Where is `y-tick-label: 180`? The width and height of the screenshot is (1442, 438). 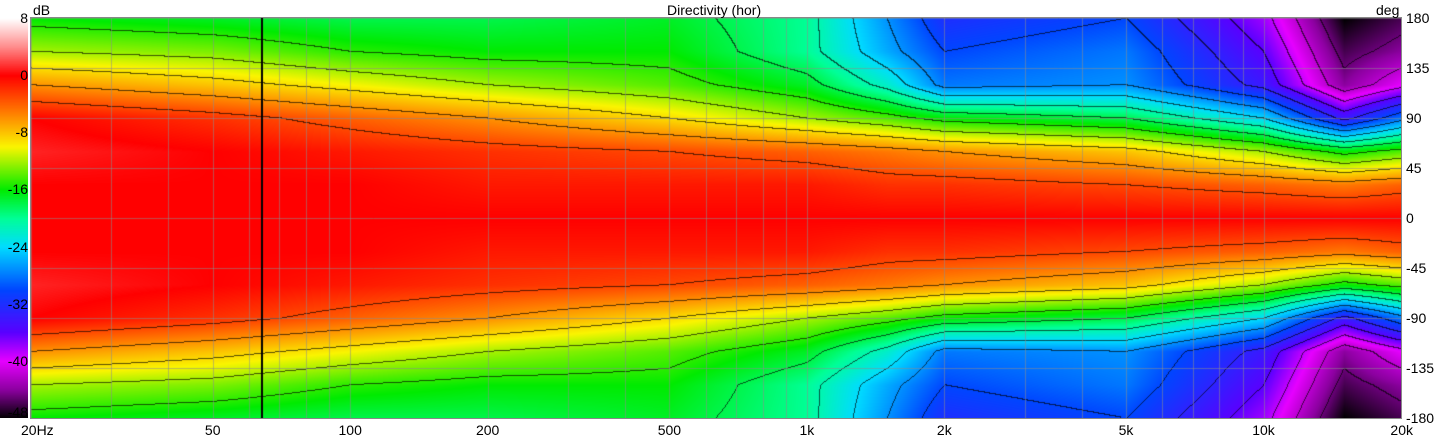
y-tick-label: 180 is located at coordinates (1418, 18).